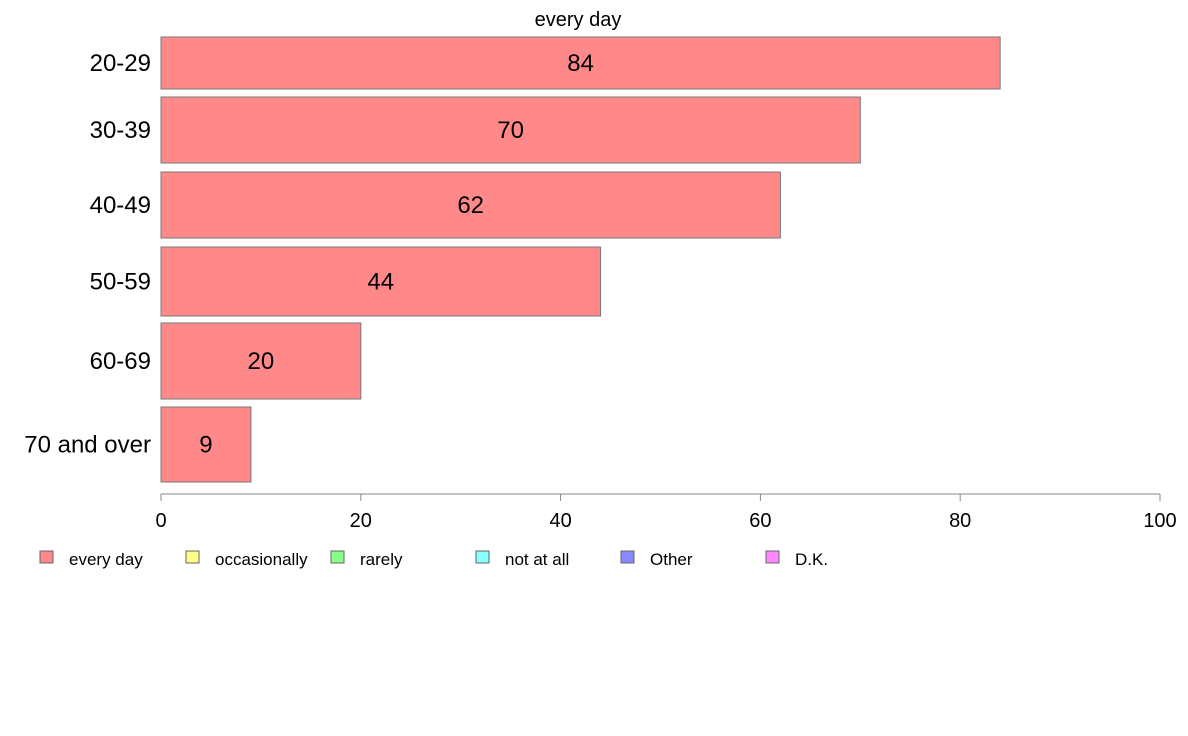  What do you see at coordinates (106, 559) in the screenshot?
I see `legend-label: every day` at bounding box center [106, 559].